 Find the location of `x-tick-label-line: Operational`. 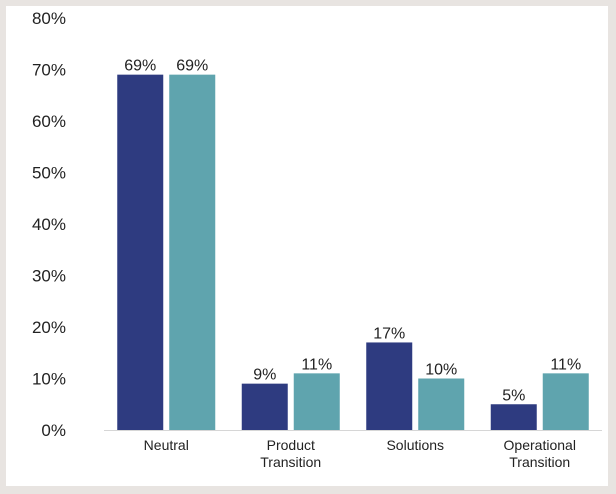

x-tick-label-line: Operational is located at coordinates (540, 445).